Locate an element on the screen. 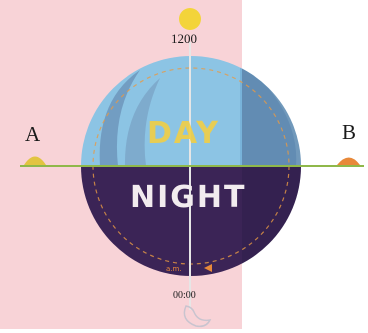  noon-label: 1200 is located at coordinates (184, 38).